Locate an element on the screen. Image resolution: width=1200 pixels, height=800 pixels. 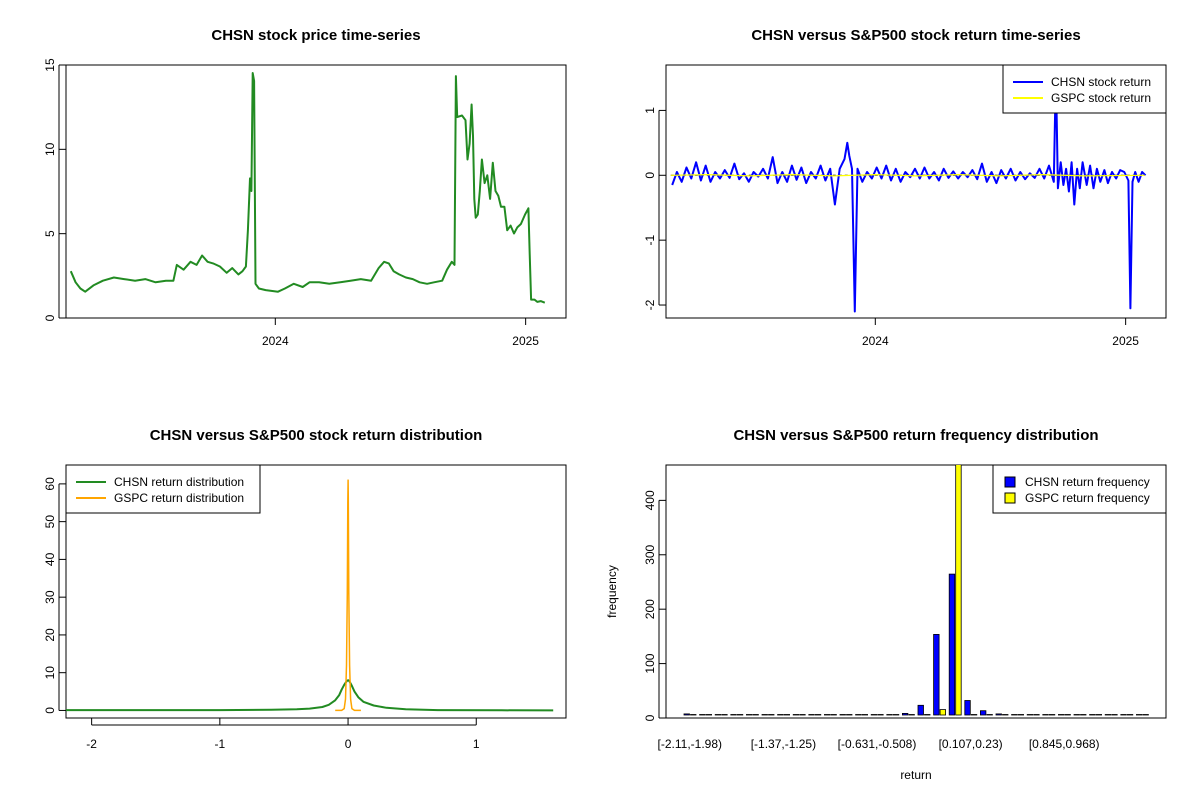
legend-label: CHSN return distribution is located at coordinates (179, 482).